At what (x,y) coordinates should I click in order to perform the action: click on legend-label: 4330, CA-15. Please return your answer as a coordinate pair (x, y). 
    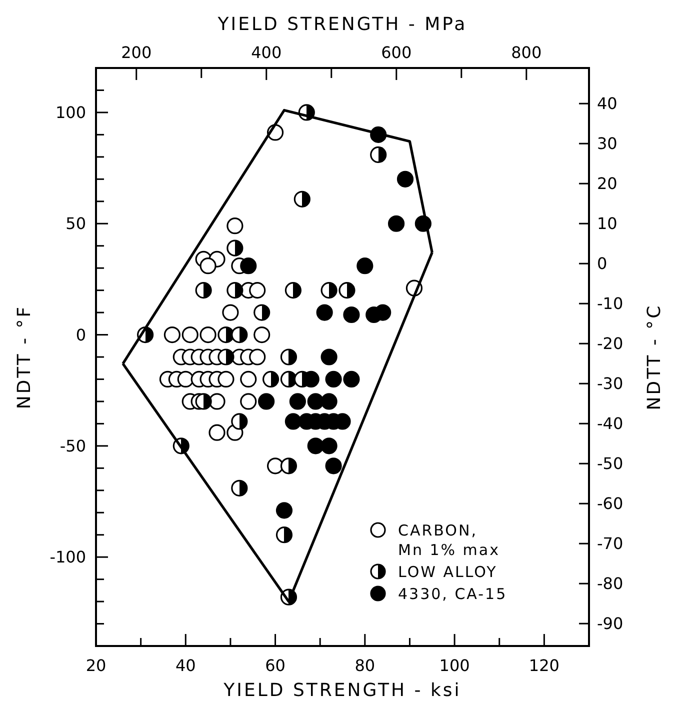
    Looking at the image, I should click on (453, 593).